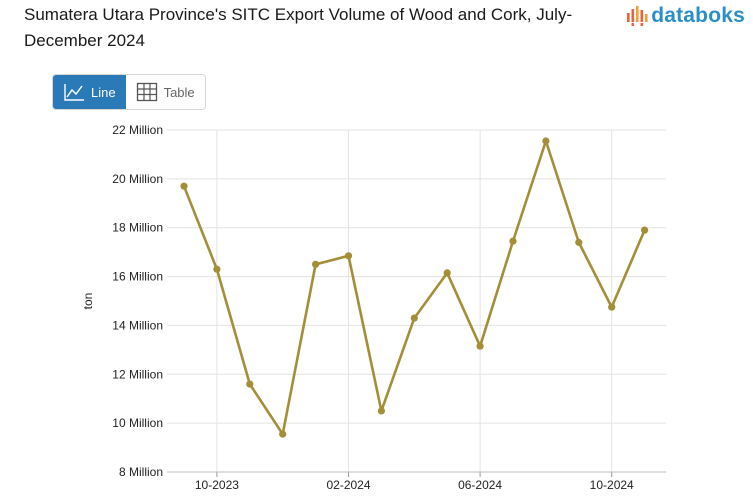  I want to click on table-view-button: Table, so click(165, 92).